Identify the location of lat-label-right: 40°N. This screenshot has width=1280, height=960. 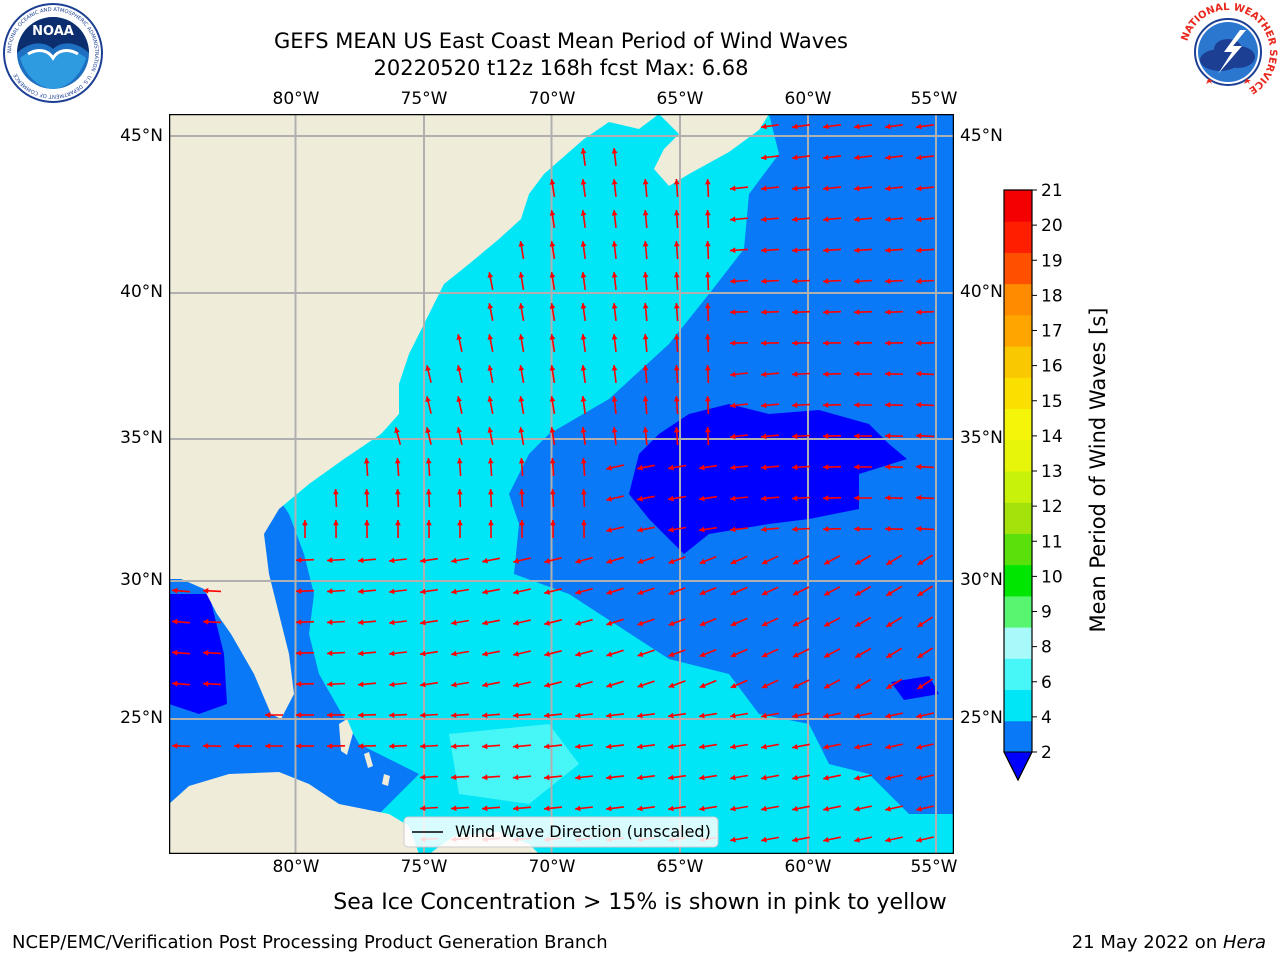
(981, 292).